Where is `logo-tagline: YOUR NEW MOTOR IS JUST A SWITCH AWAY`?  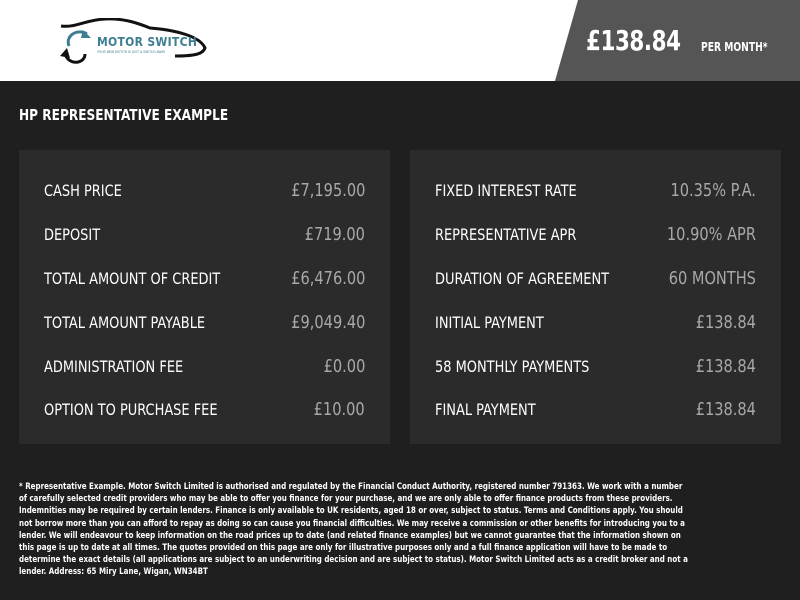
logo-tagline: YOUR NEW MOTOR IS JUST A SWITCH AWAY is located at coordinates (131, 52).